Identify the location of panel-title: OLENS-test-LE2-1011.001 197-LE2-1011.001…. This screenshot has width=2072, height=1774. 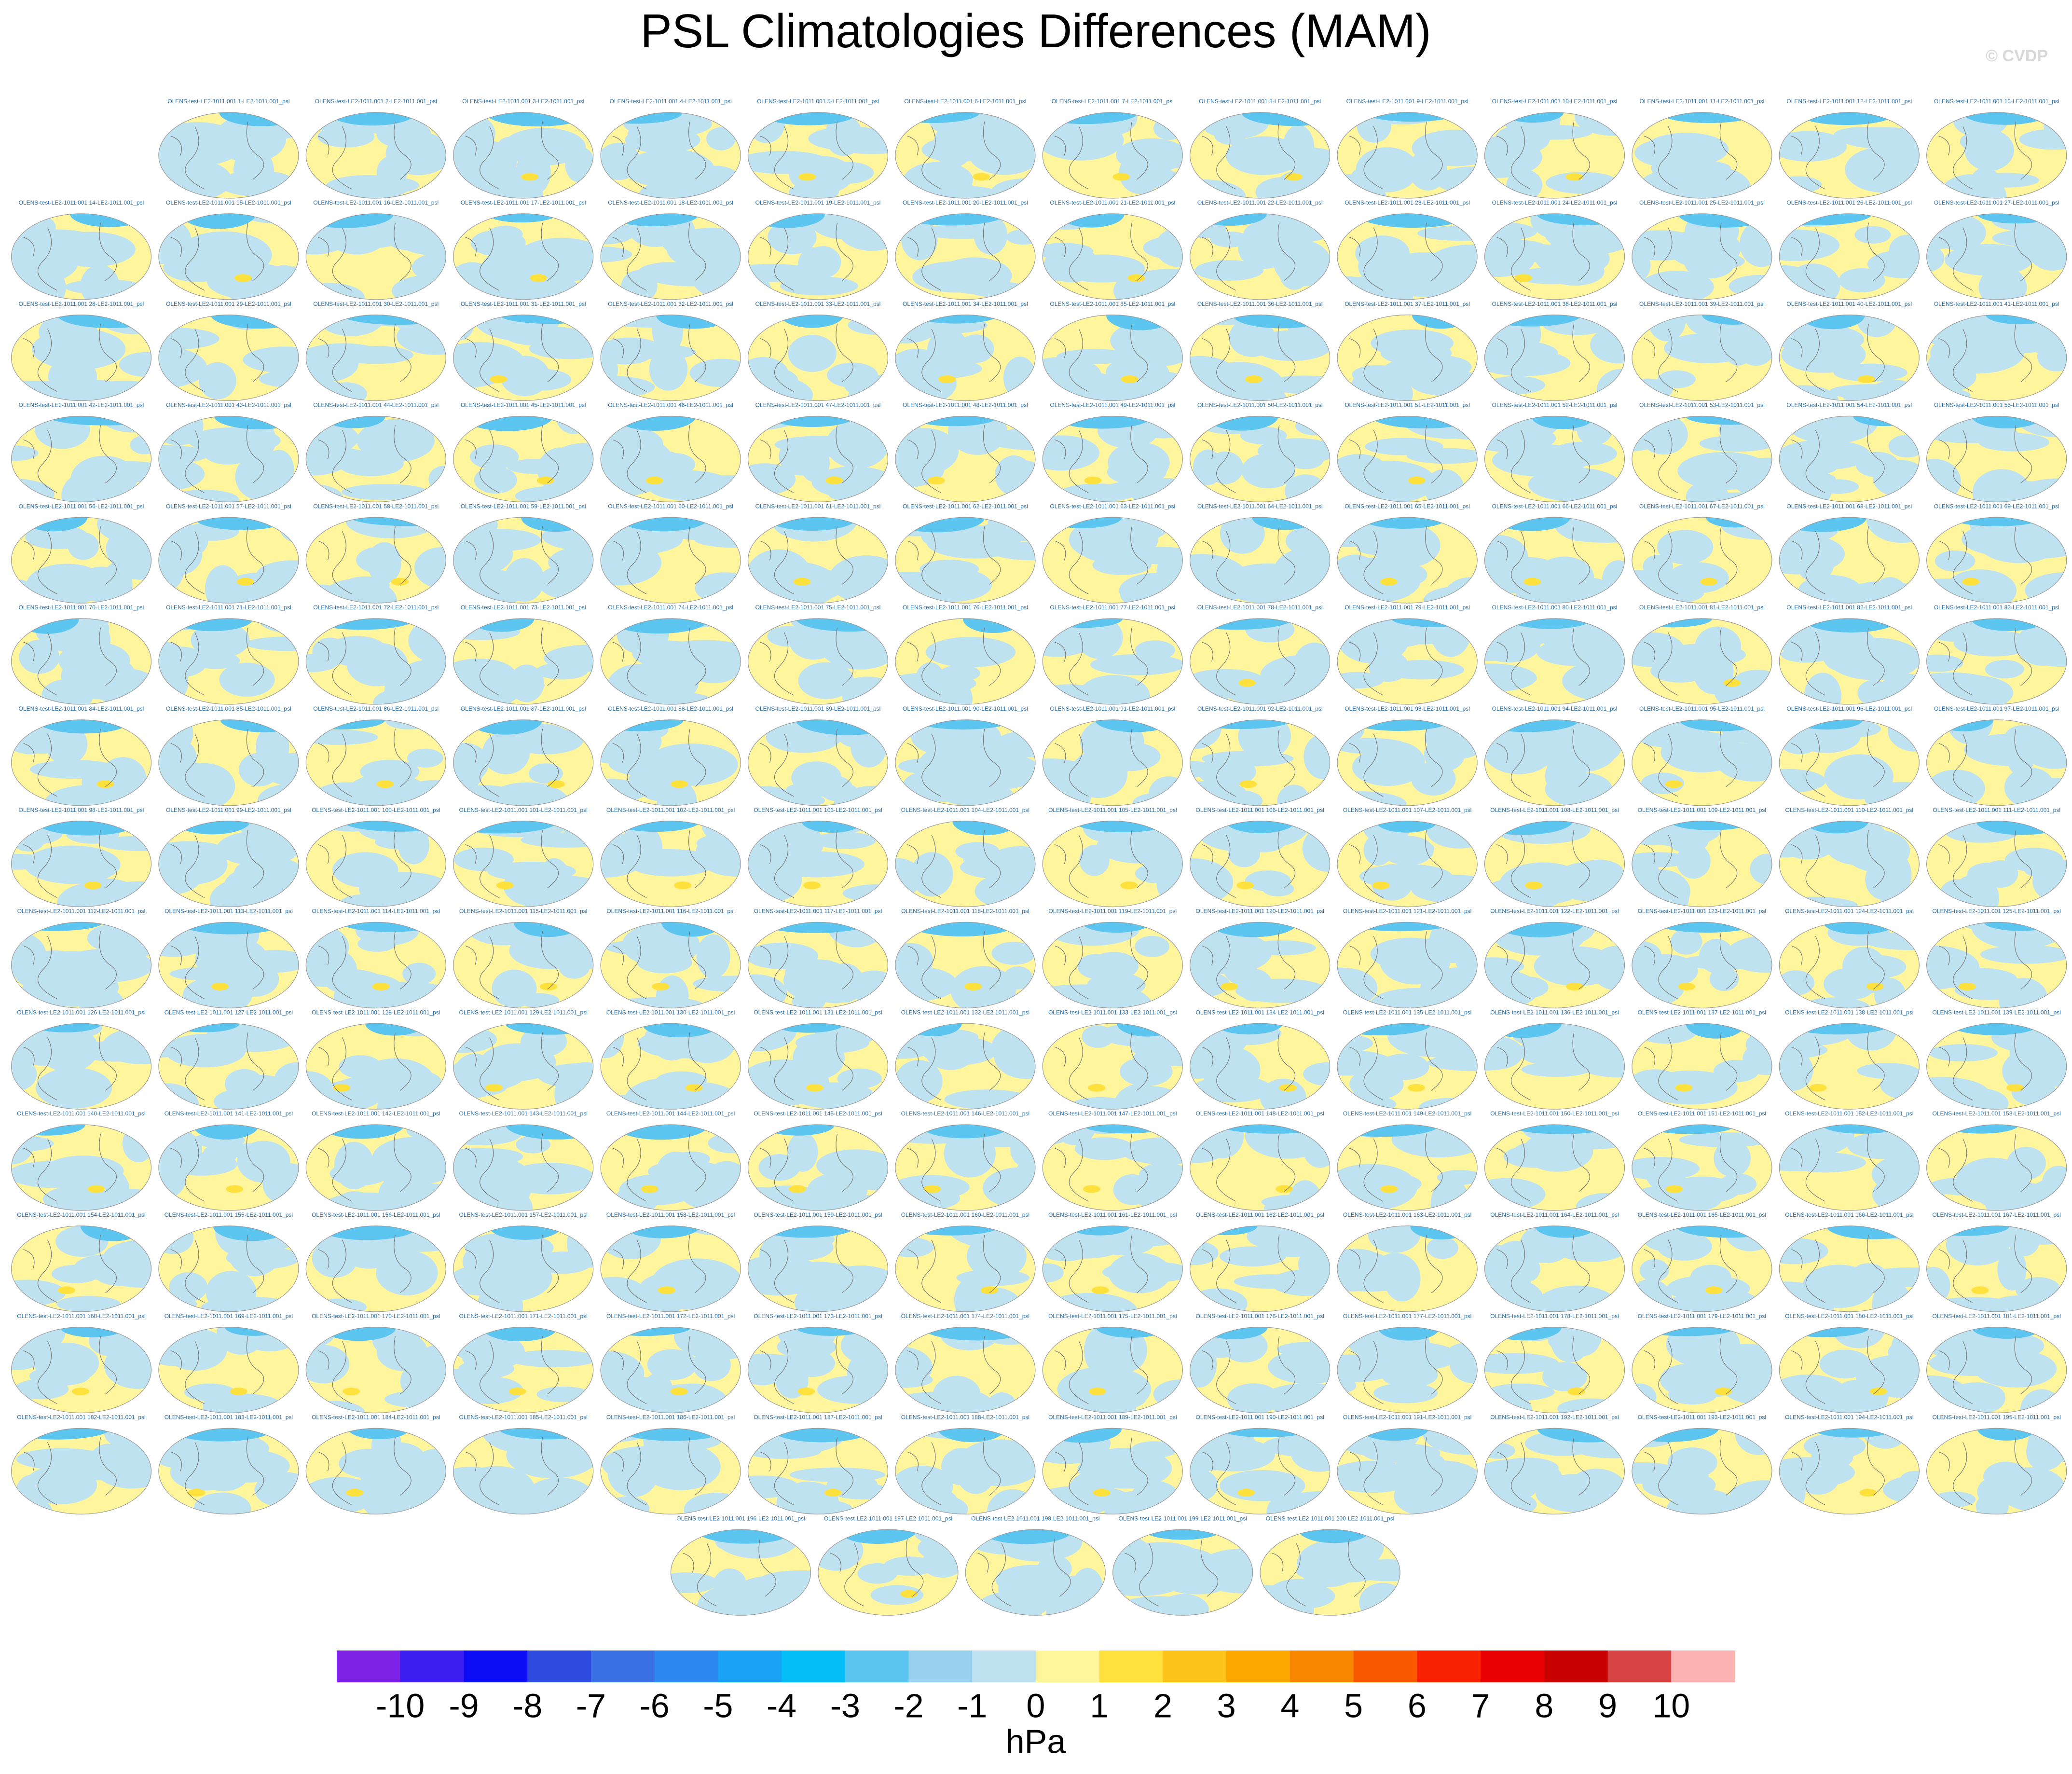
(888, 1518).